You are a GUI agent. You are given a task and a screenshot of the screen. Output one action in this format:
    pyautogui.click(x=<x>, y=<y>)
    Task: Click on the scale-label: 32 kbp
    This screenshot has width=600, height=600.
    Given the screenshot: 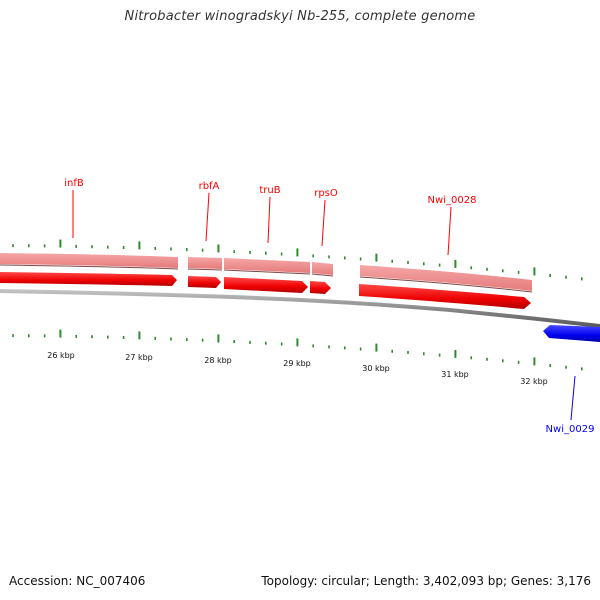 What is the action you would take?
    pyautogui.click(x=534, y=381)
    